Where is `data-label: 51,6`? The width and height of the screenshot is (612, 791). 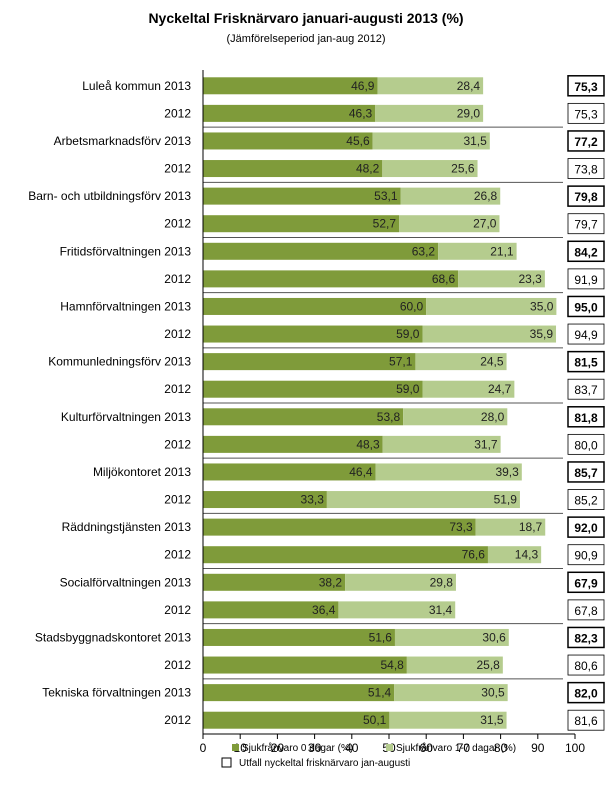
data-label: 51,6 is located at coordinates (381, 637).